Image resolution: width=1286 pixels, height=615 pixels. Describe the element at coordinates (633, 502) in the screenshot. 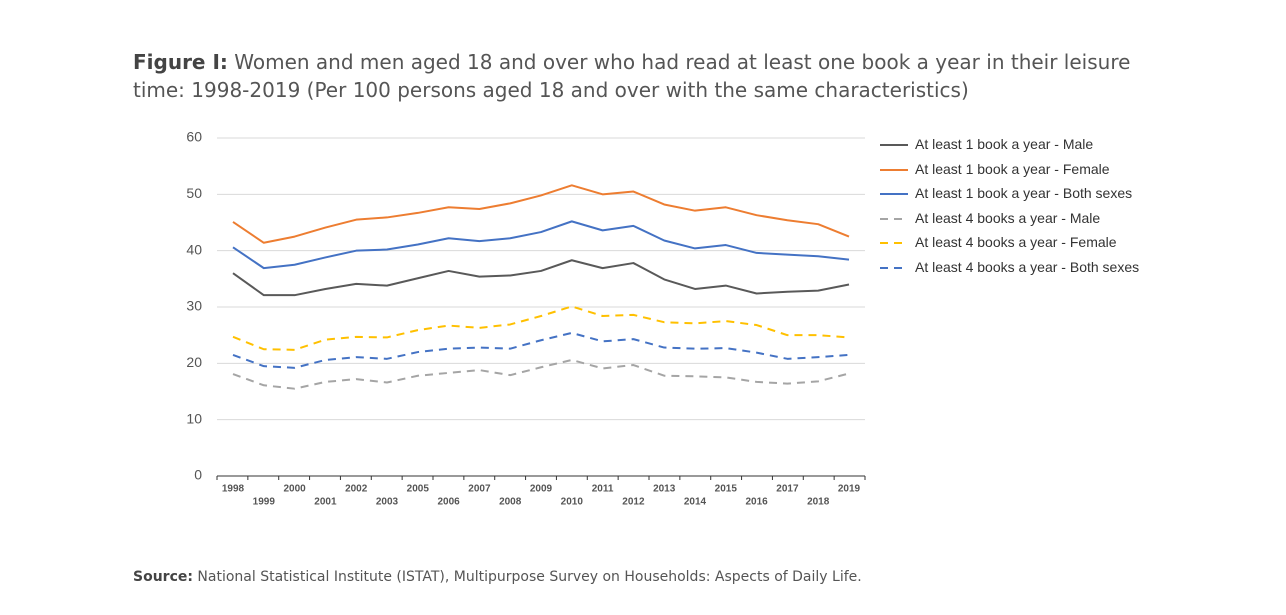

I see `x-tick-label: 2012` at that location.